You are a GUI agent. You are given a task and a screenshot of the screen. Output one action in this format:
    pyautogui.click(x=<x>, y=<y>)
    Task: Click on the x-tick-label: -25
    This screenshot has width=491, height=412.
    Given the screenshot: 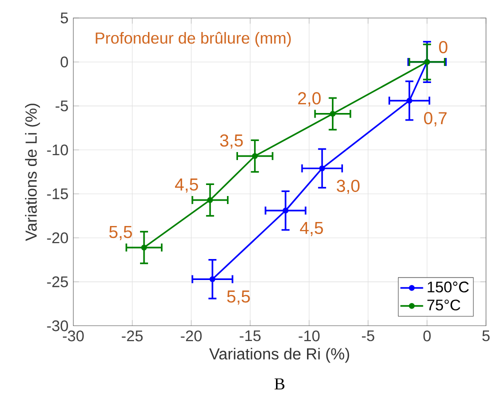 What is the action you would take?
    pyautogui.click(x=132, y=336)
    